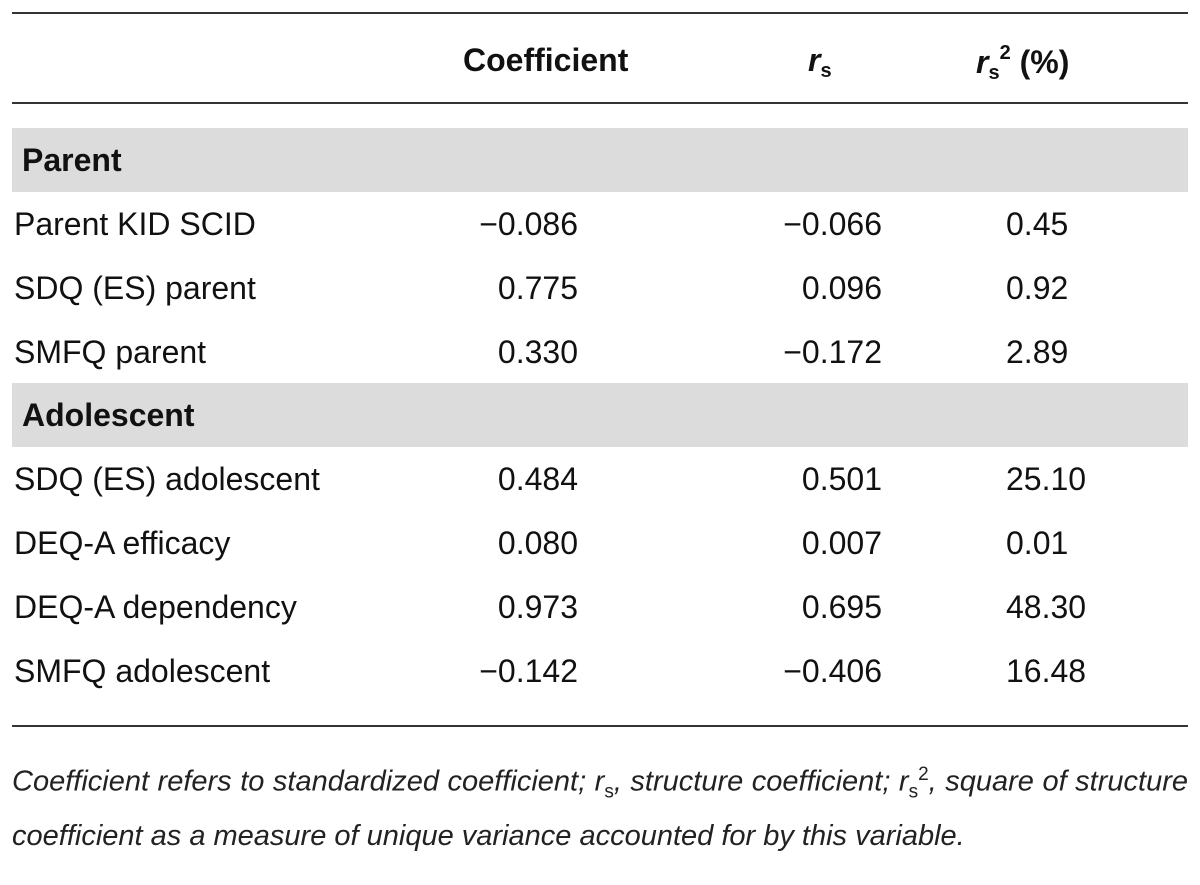 This screenshot has width=1200, height=885. What do you see at coordinates (600, 160) in the screenshot?
I see `section-parent: Parent` at bounding box center [600, 160].